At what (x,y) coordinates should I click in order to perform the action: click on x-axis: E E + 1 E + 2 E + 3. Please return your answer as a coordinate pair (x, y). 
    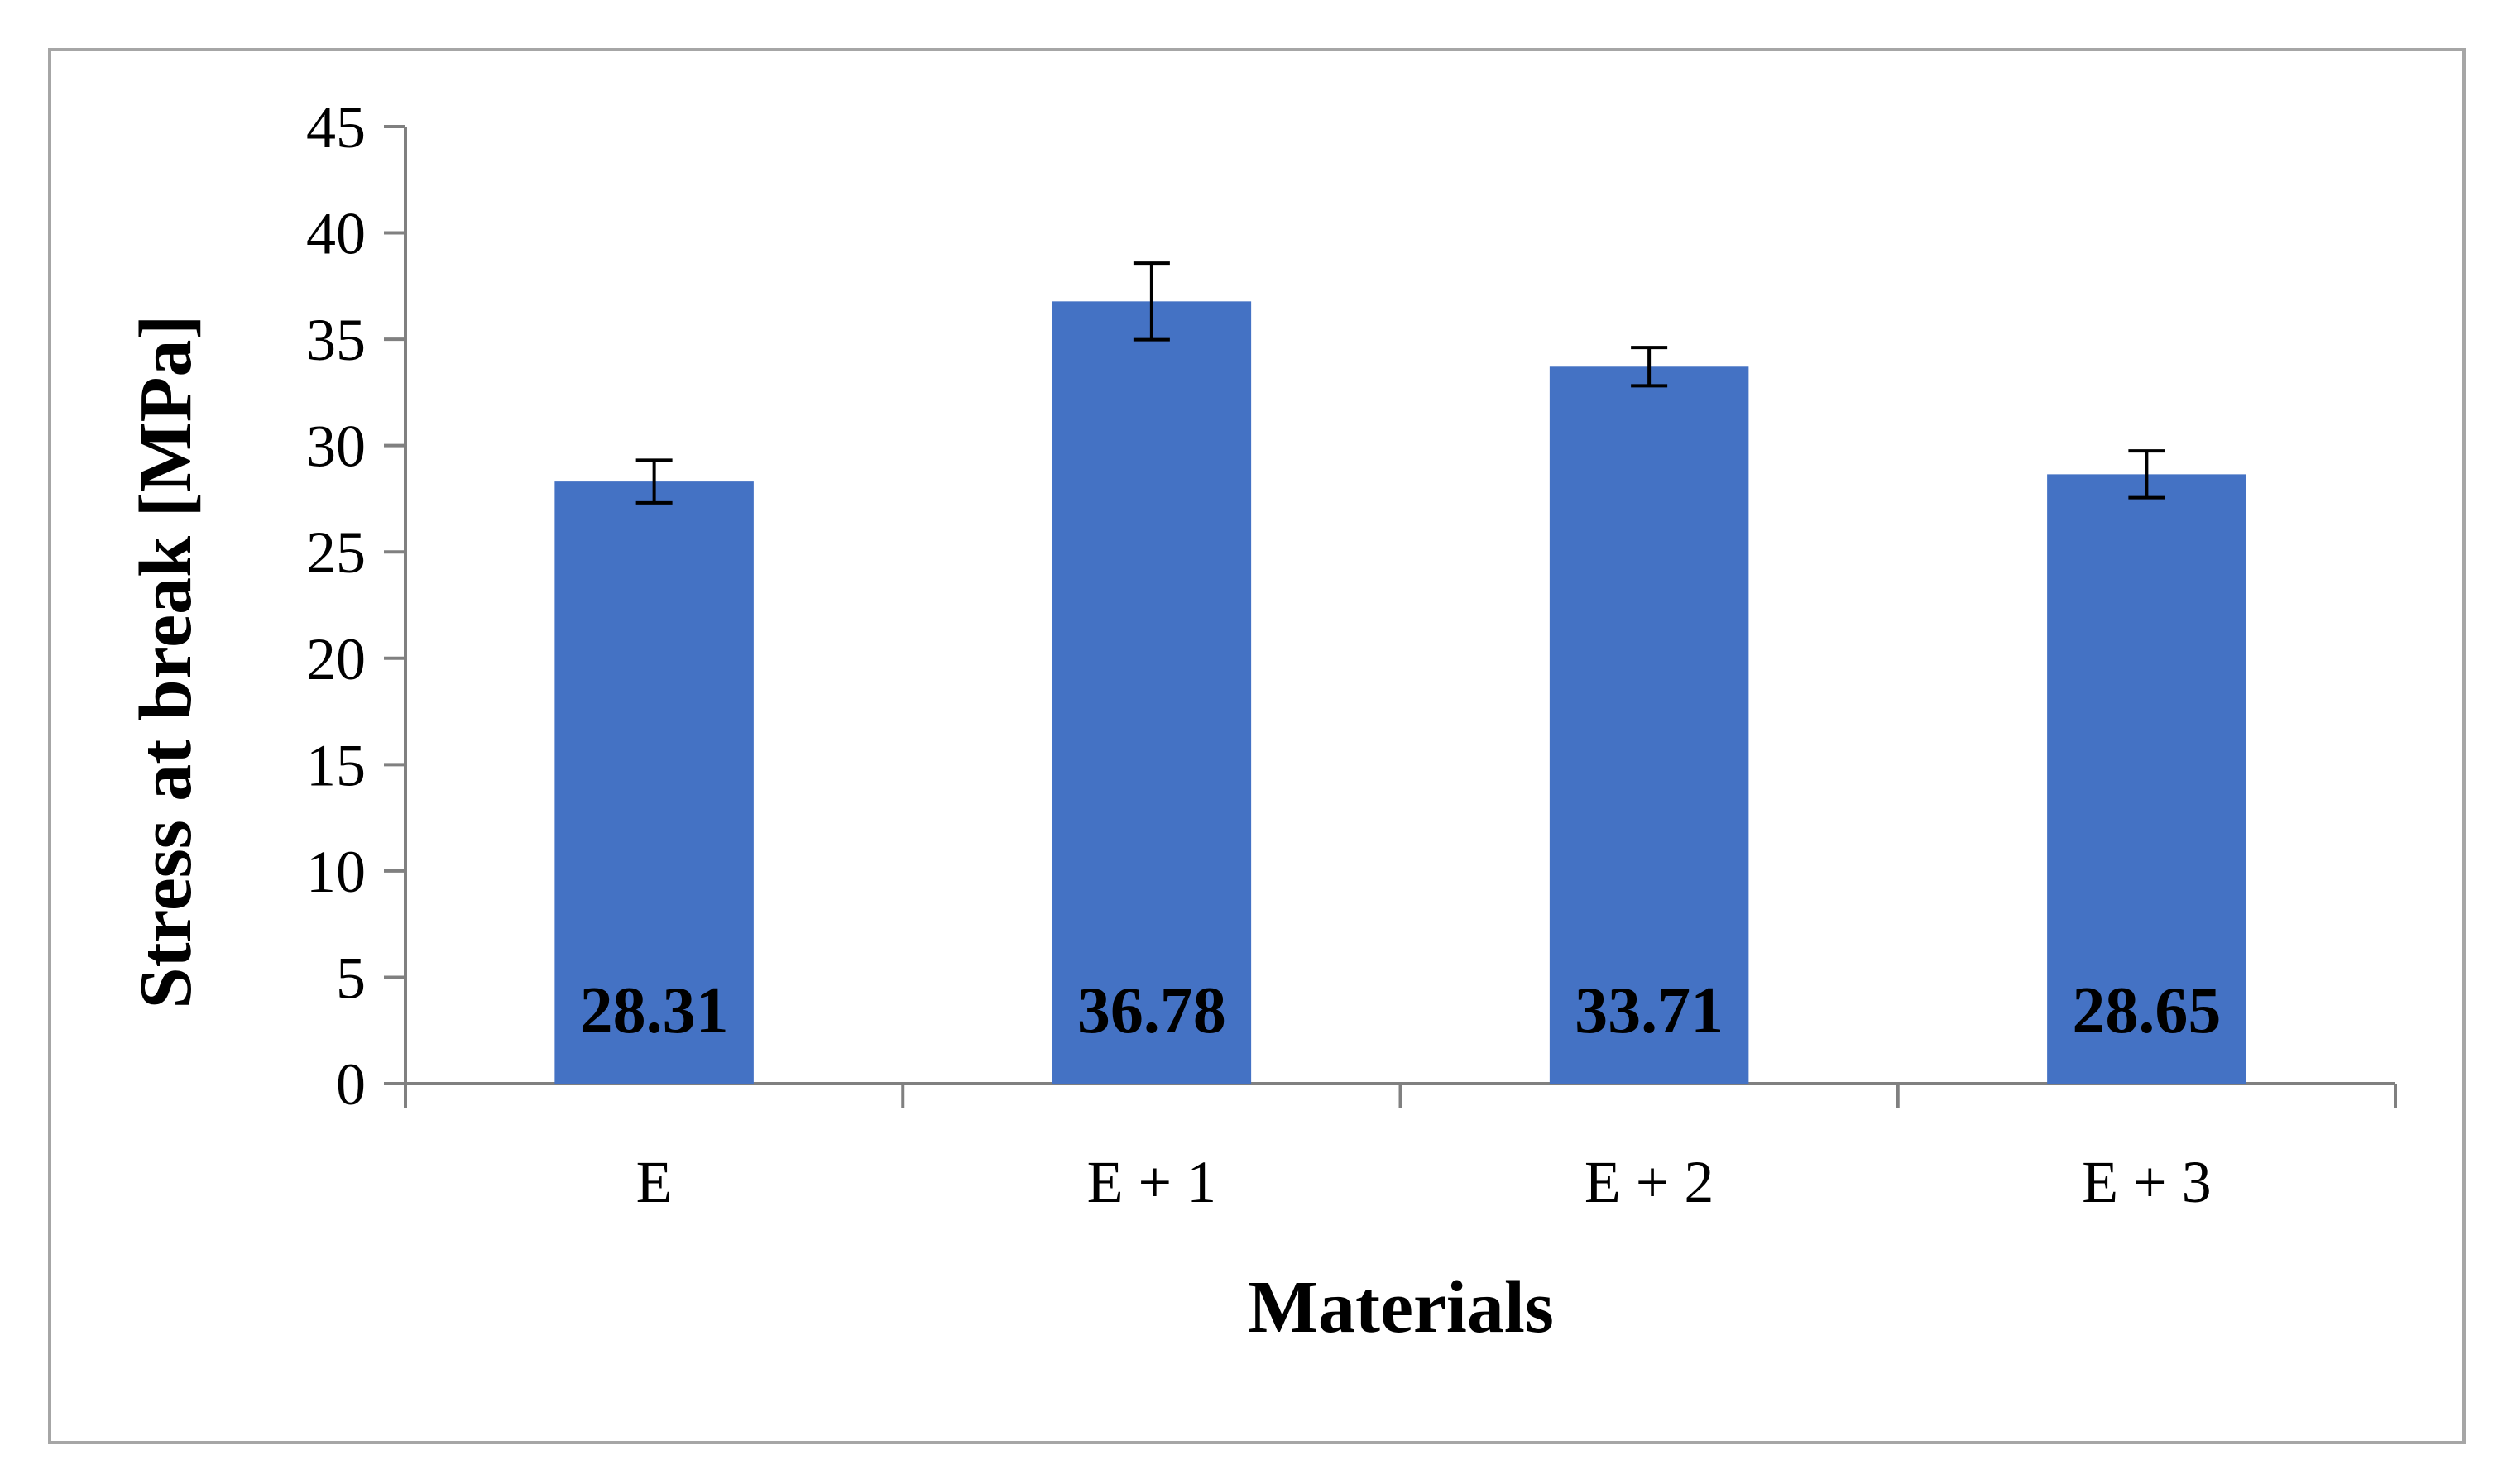
    Looking at the image, I should click on (1400, 1148).